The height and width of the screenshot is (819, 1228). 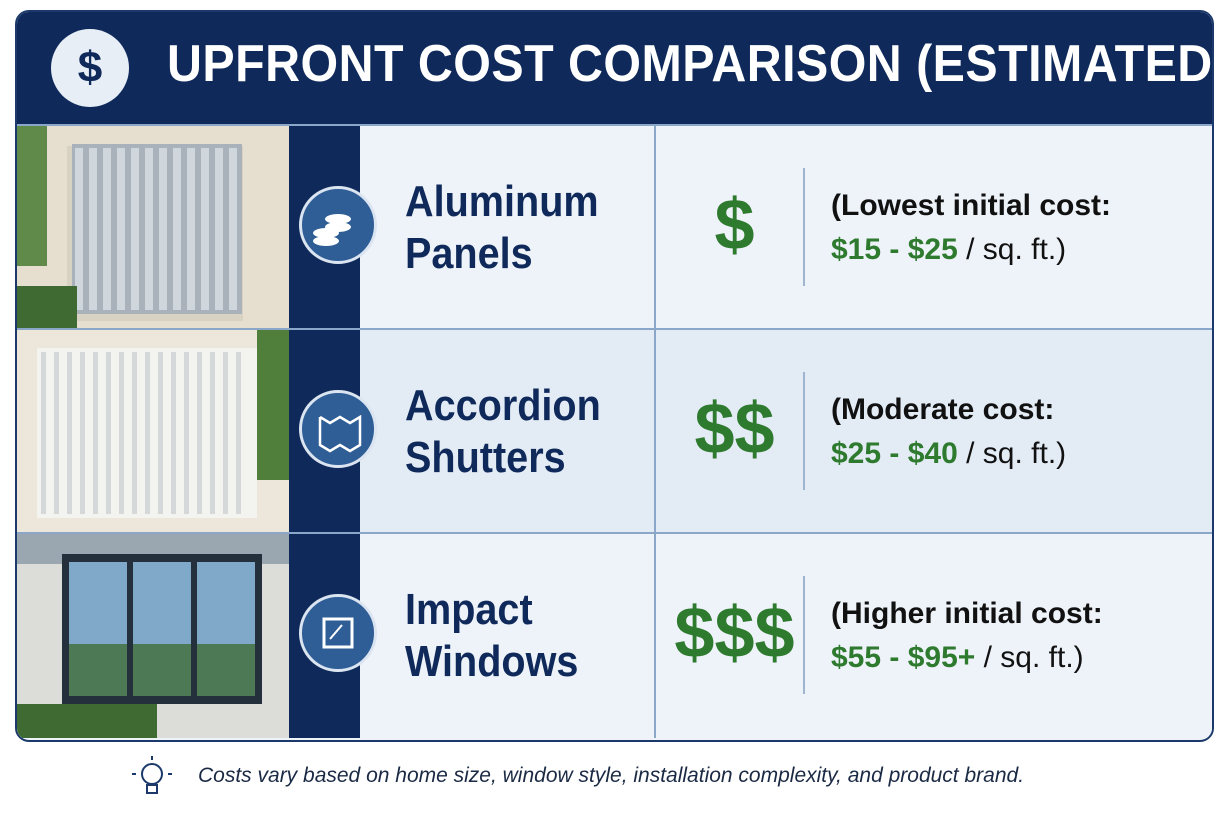 What do you see at coordinates (502, 227) in the screenshot?
I see `product-name: Aluminum Panels` at bounding box center [502, 227].